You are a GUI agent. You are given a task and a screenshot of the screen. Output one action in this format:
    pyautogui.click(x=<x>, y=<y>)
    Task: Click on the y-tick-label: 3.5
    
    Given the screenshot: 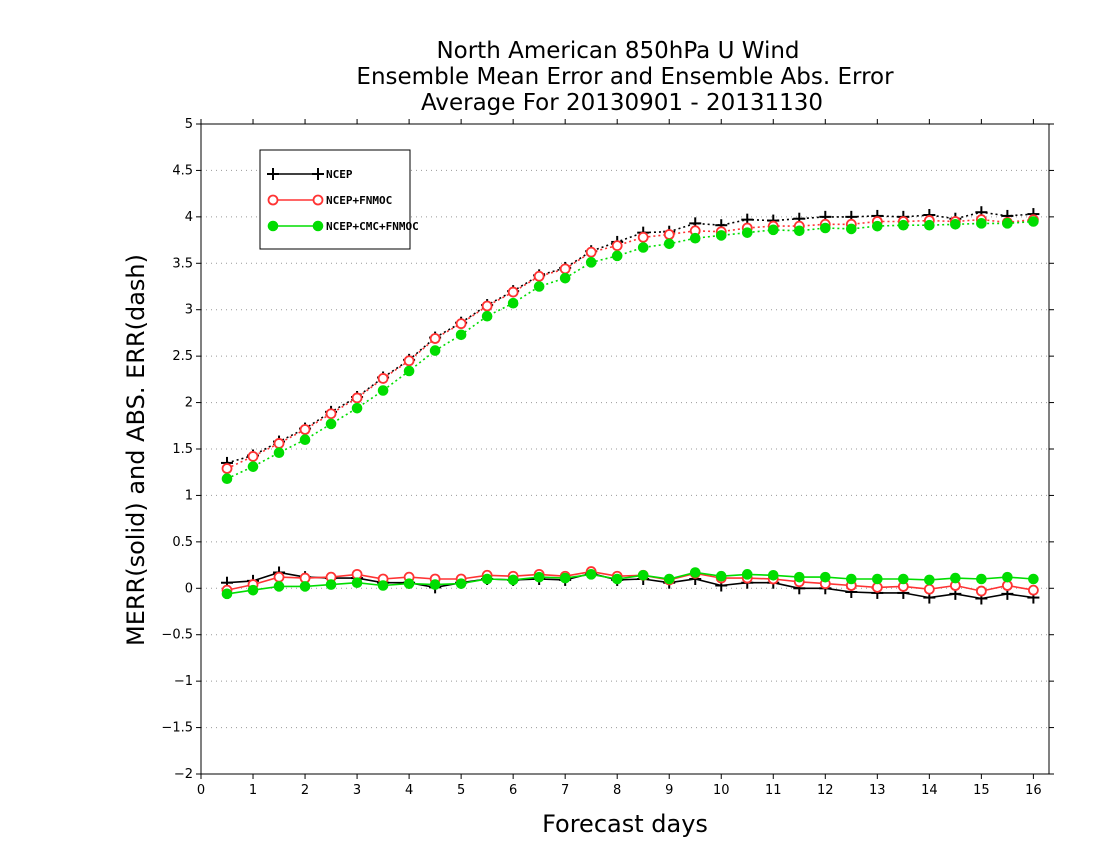 What is the action you would take?
    pyautogui.click(x=182, y=263)
    